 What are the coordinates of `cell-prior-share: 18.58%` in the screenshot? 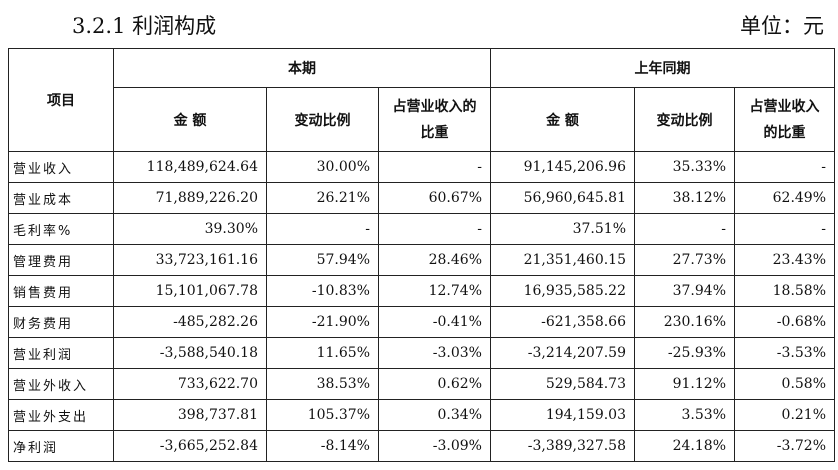 It's located at (784, 291).